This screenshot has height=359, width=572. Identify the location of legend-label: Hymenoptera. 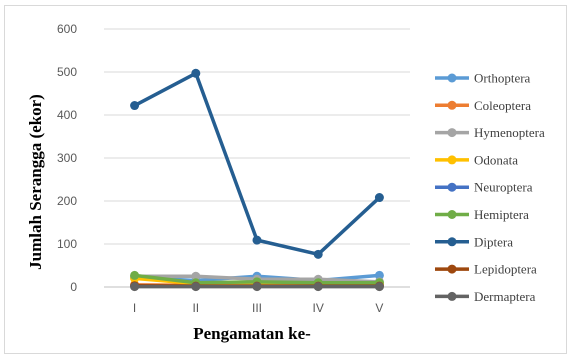
(509, 132).